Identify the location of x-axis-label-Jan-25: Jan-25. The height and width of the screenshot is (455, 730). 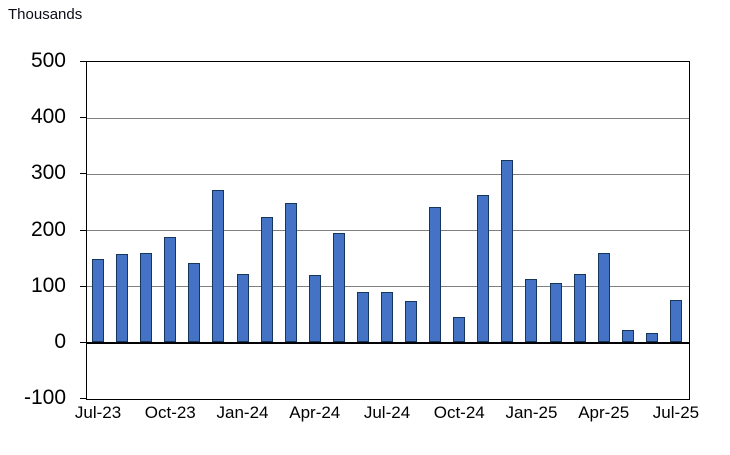
(531, 412).